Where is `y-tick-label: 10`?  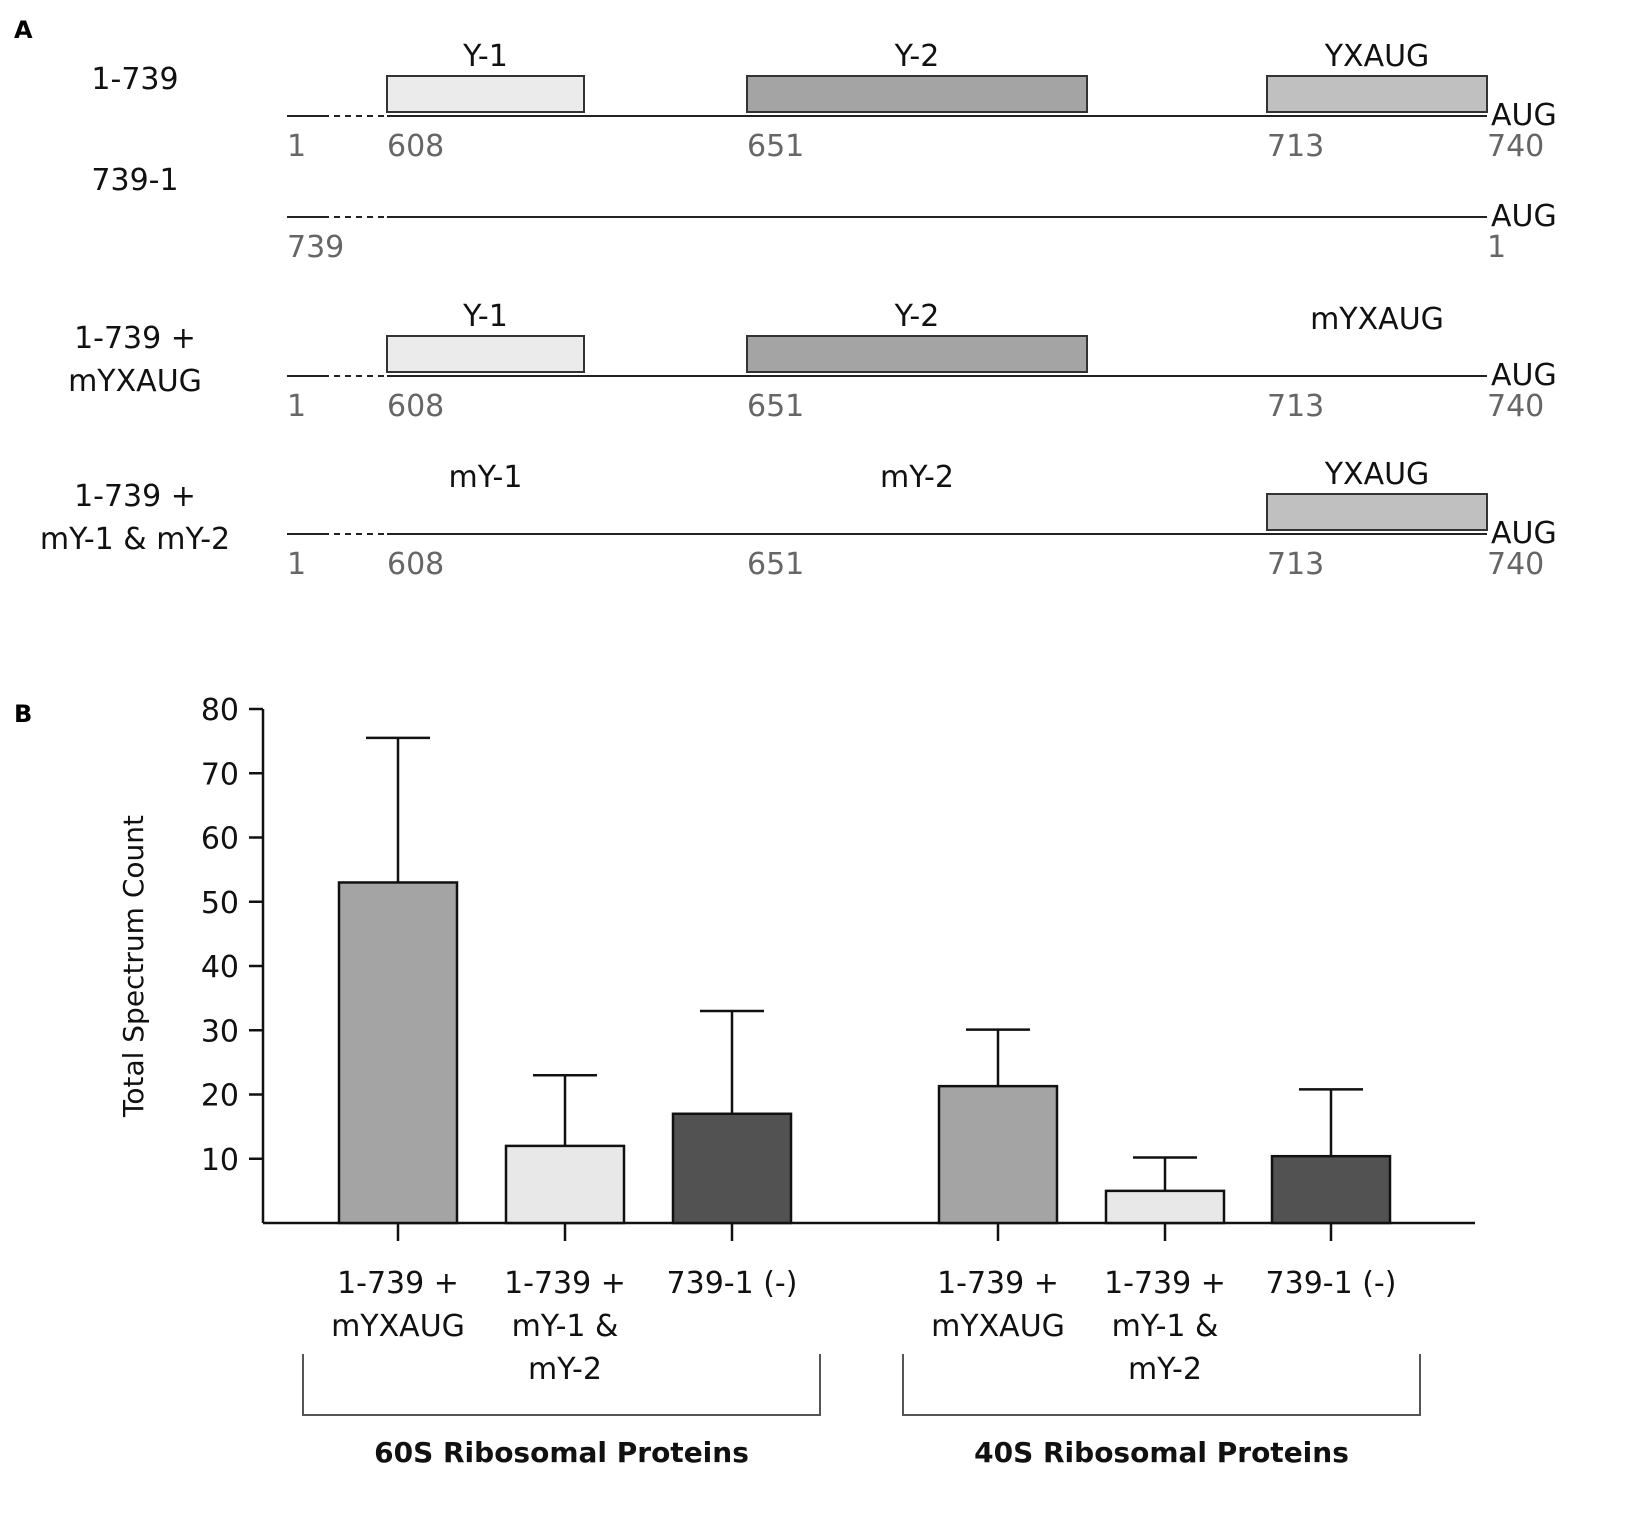 y-tick-label: 10 is located at coordinates (220, 1160).